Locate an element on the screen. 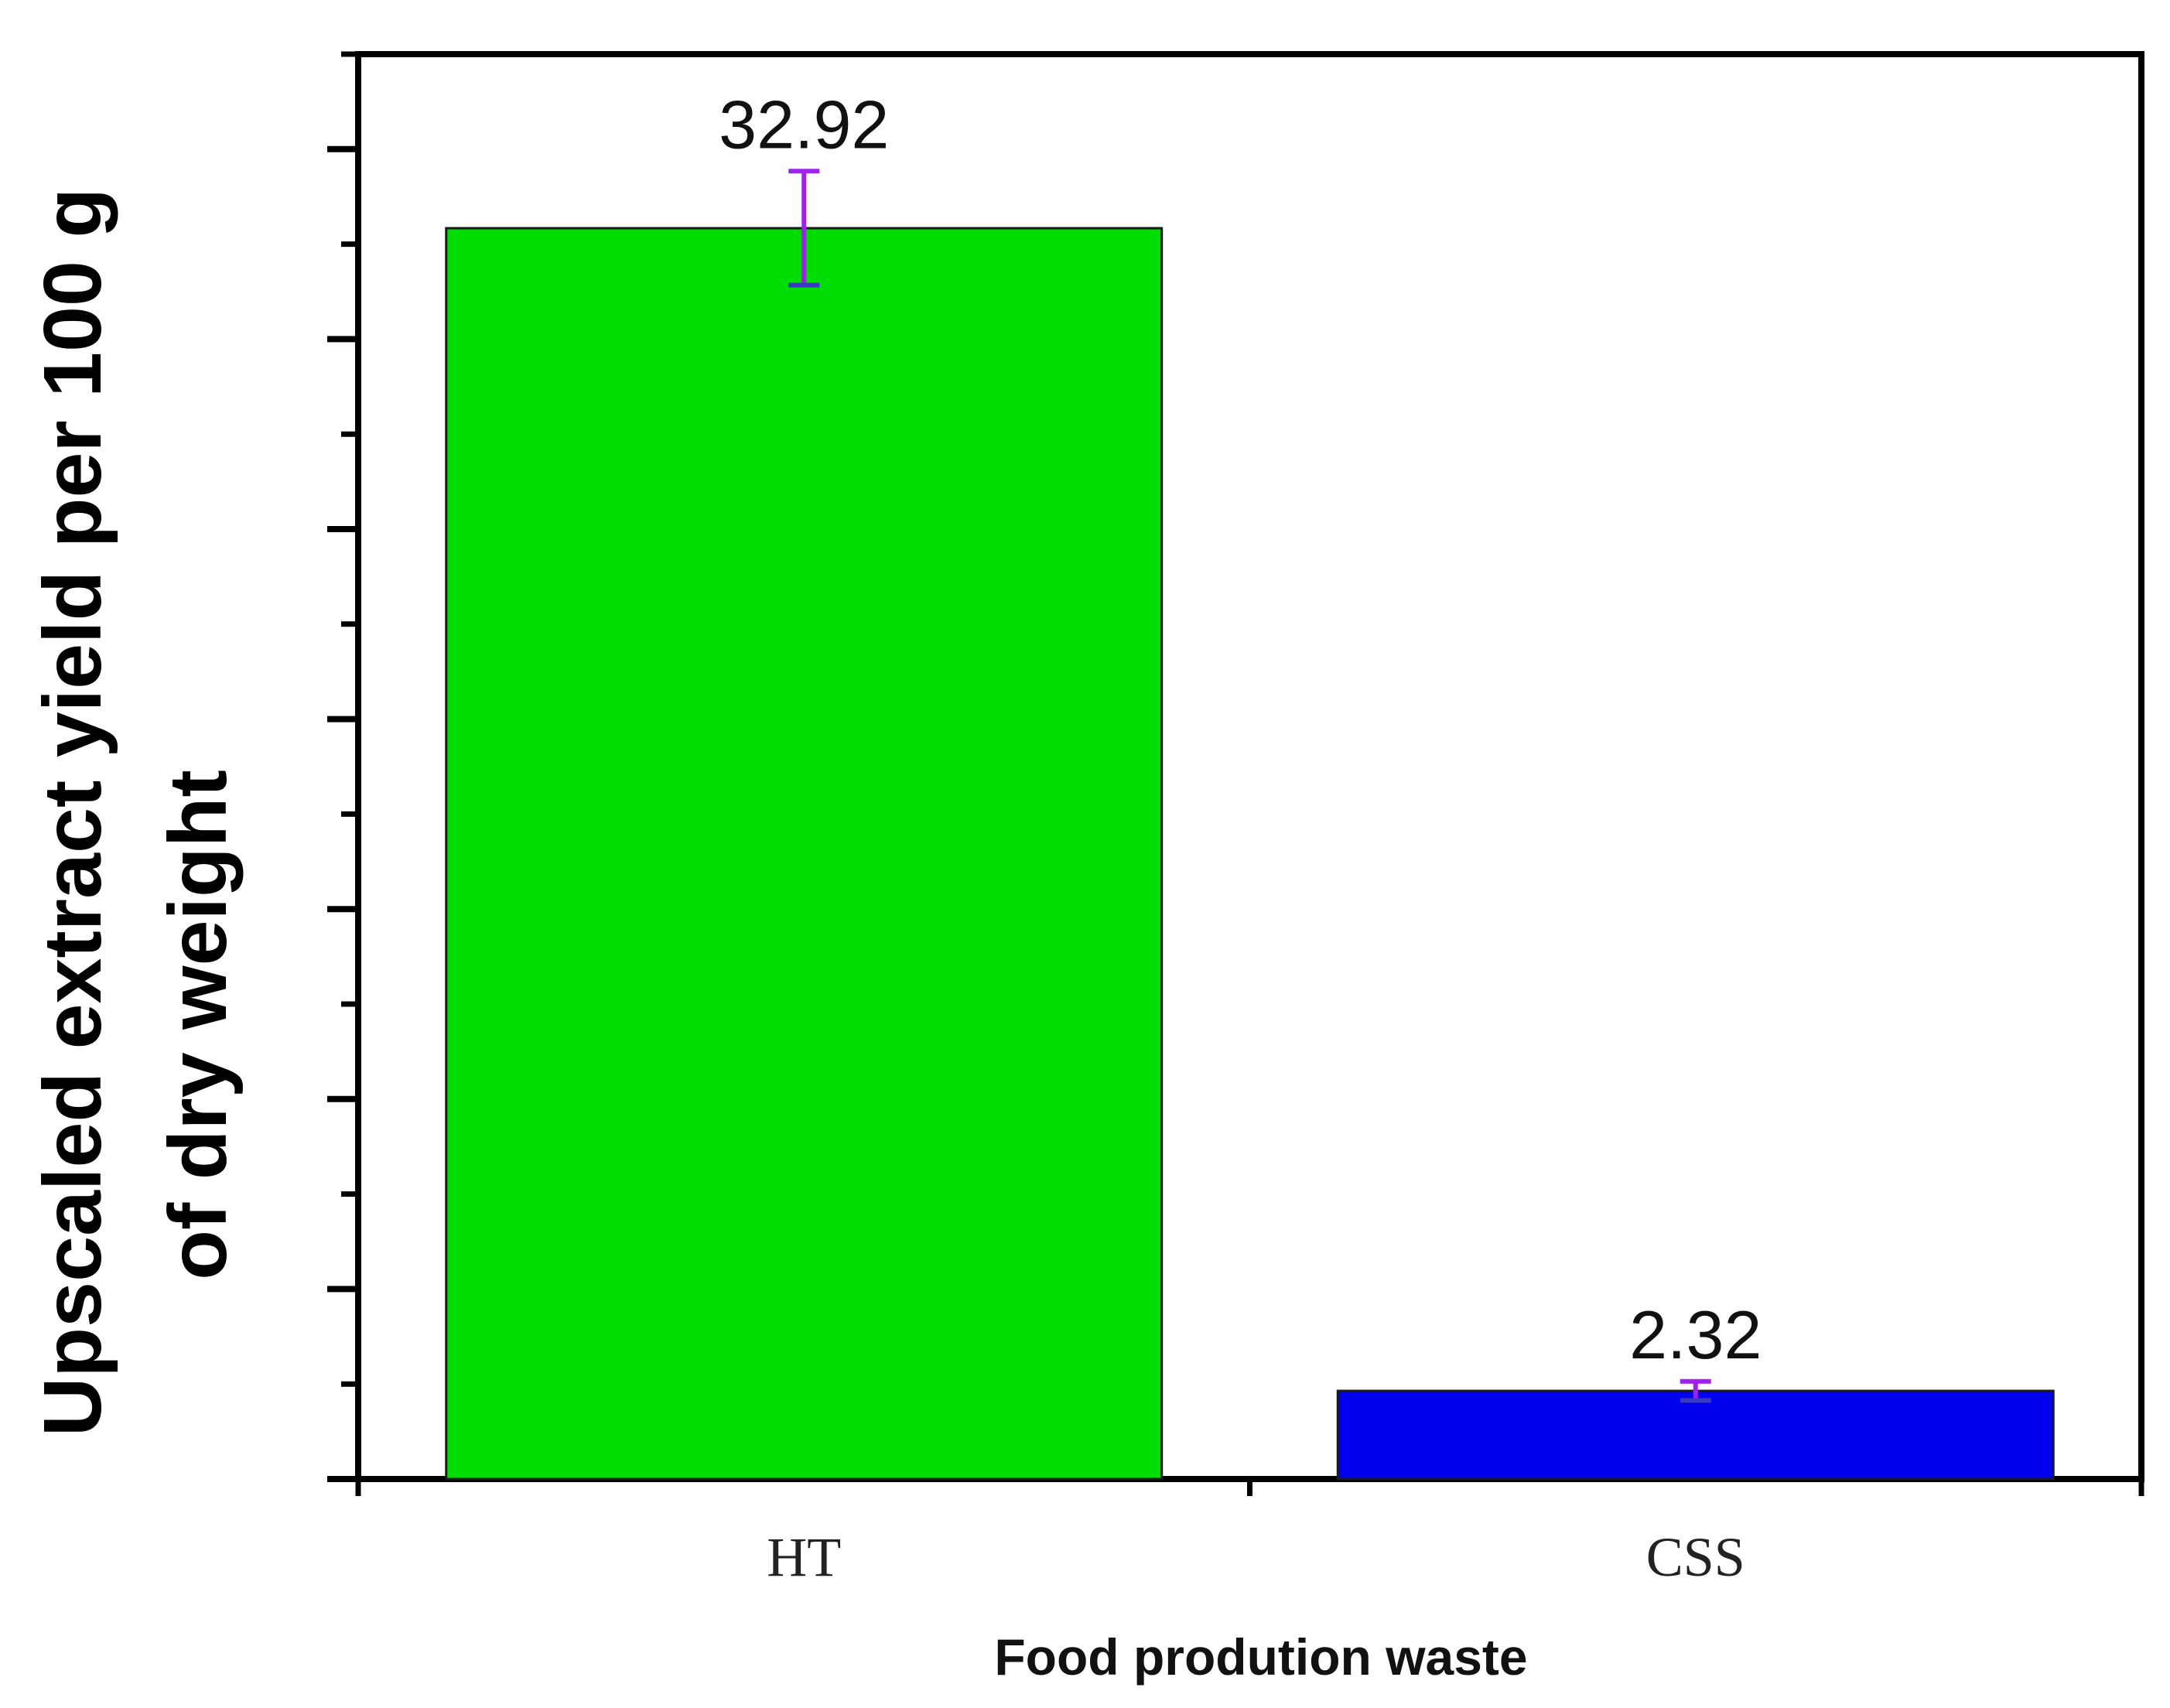 Image resolution: width=2170 pixels, height=1708 pixels. data-label-css: 2.32 is located at coordinates (1695, 1335).